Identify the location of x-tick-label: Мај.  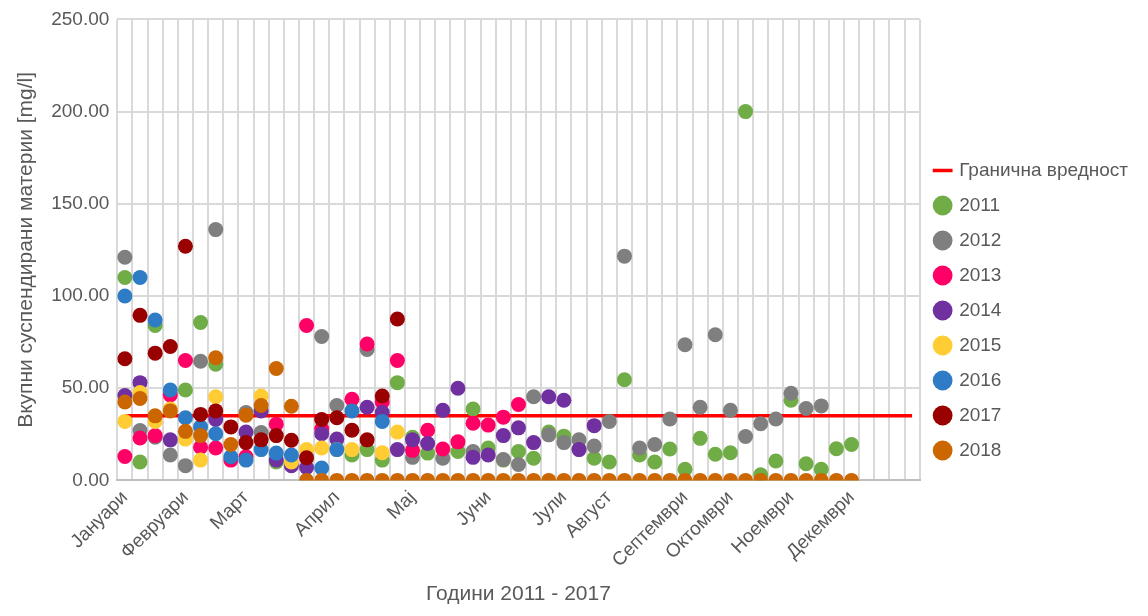
(401, 504).